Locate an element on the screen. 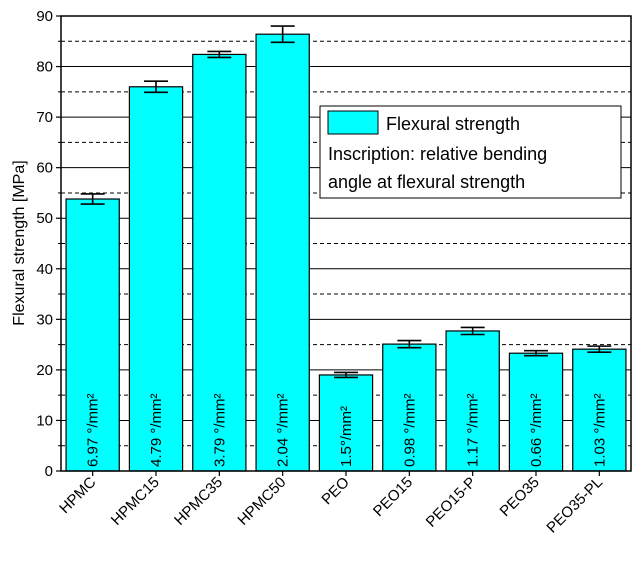  y-tick-label: 20 is located at coordinates (44, 370).